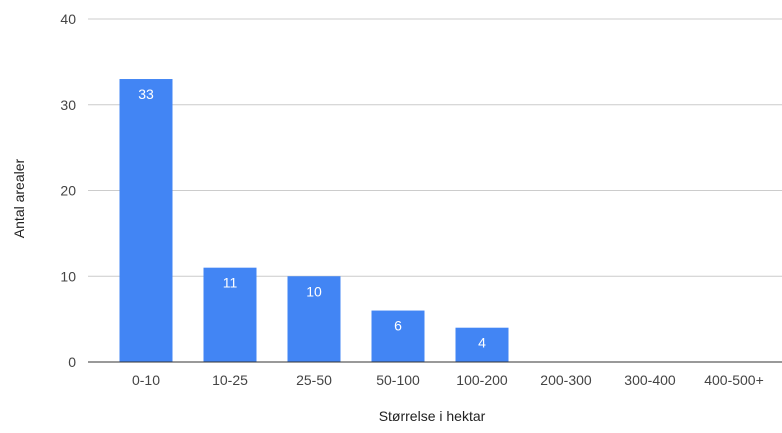 The height and width of the screenshot is (433, 782). What do you see at coordinates (68, 19) in the screenshot?
I see `y-tick-label: 40` at bounding box center [68, 19].